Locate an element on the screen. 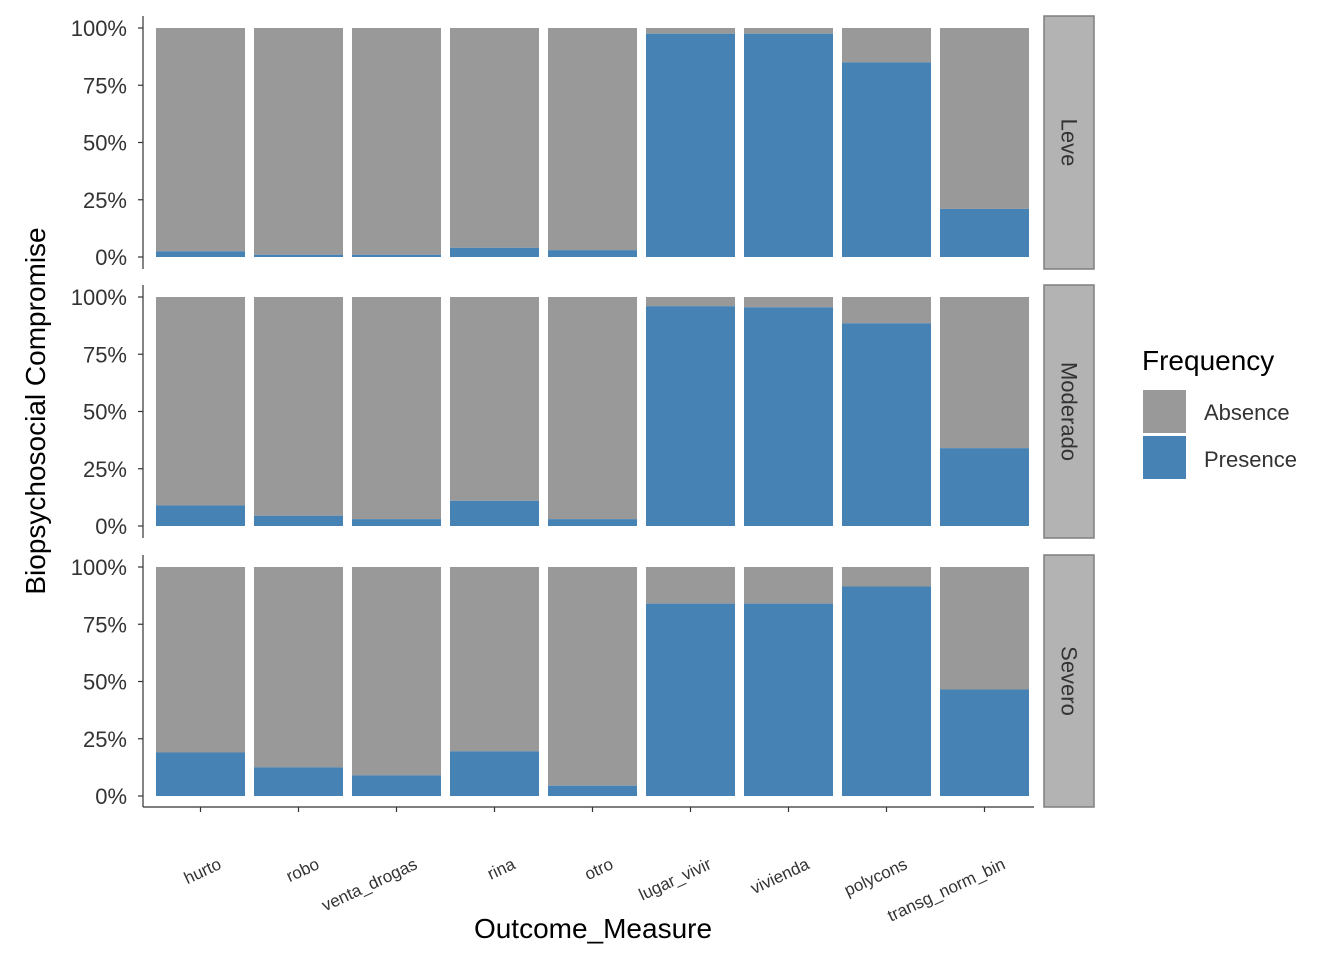  facet-strip-label: Leve is located at coordinates (1069, 143).